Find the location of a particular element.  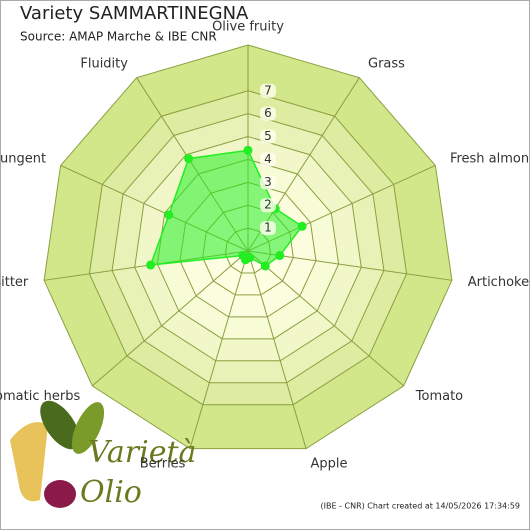

logo-text: Olio is located at coordinates (111, 492).